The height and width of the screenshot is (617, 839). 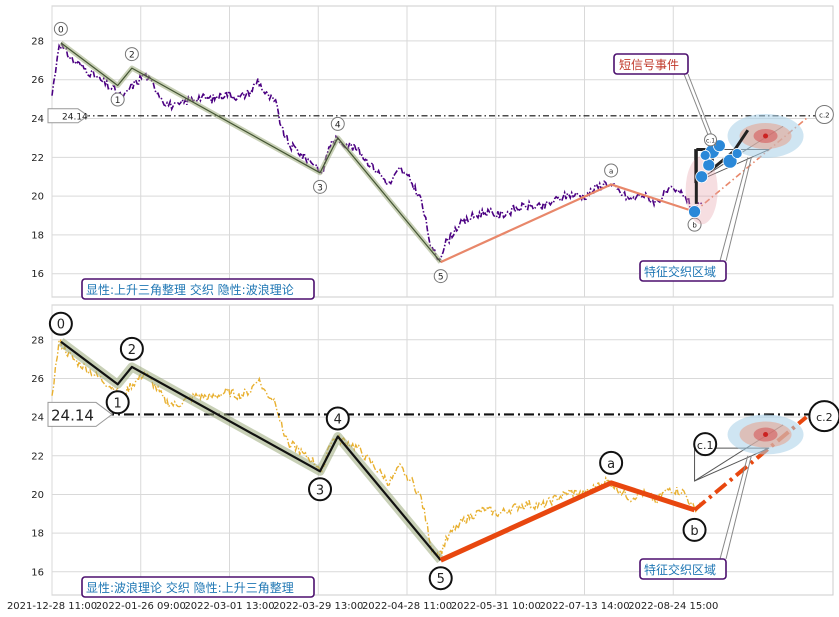 I want to click on x-tick-label: 2022-01-26 09:00, so click(x=141, y=606).